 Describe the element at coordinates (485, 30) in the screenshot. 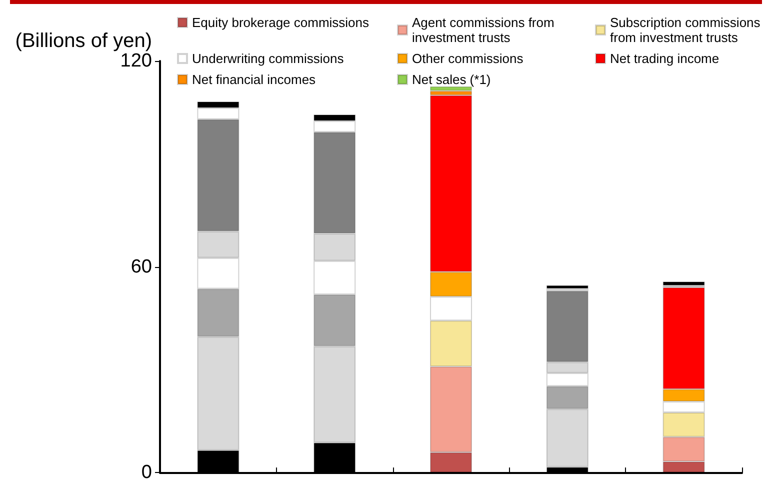

I see `legend-label: Agent commissions from investment trusts` at that location.